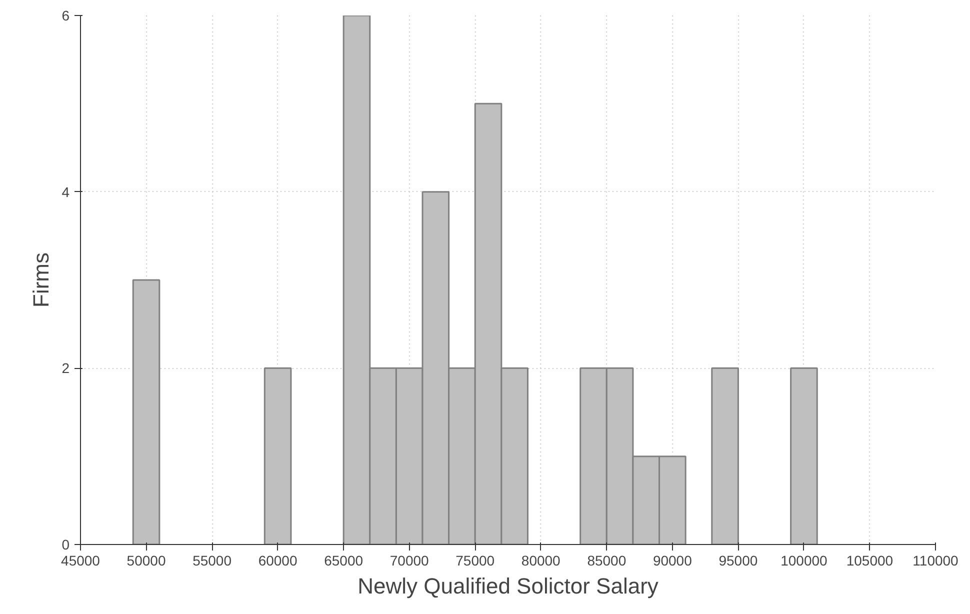 The image size is (970, 614). Describe the element at coordinates (41, 280) in the screenshot. I see `y-axis-title: Firms` at that location.